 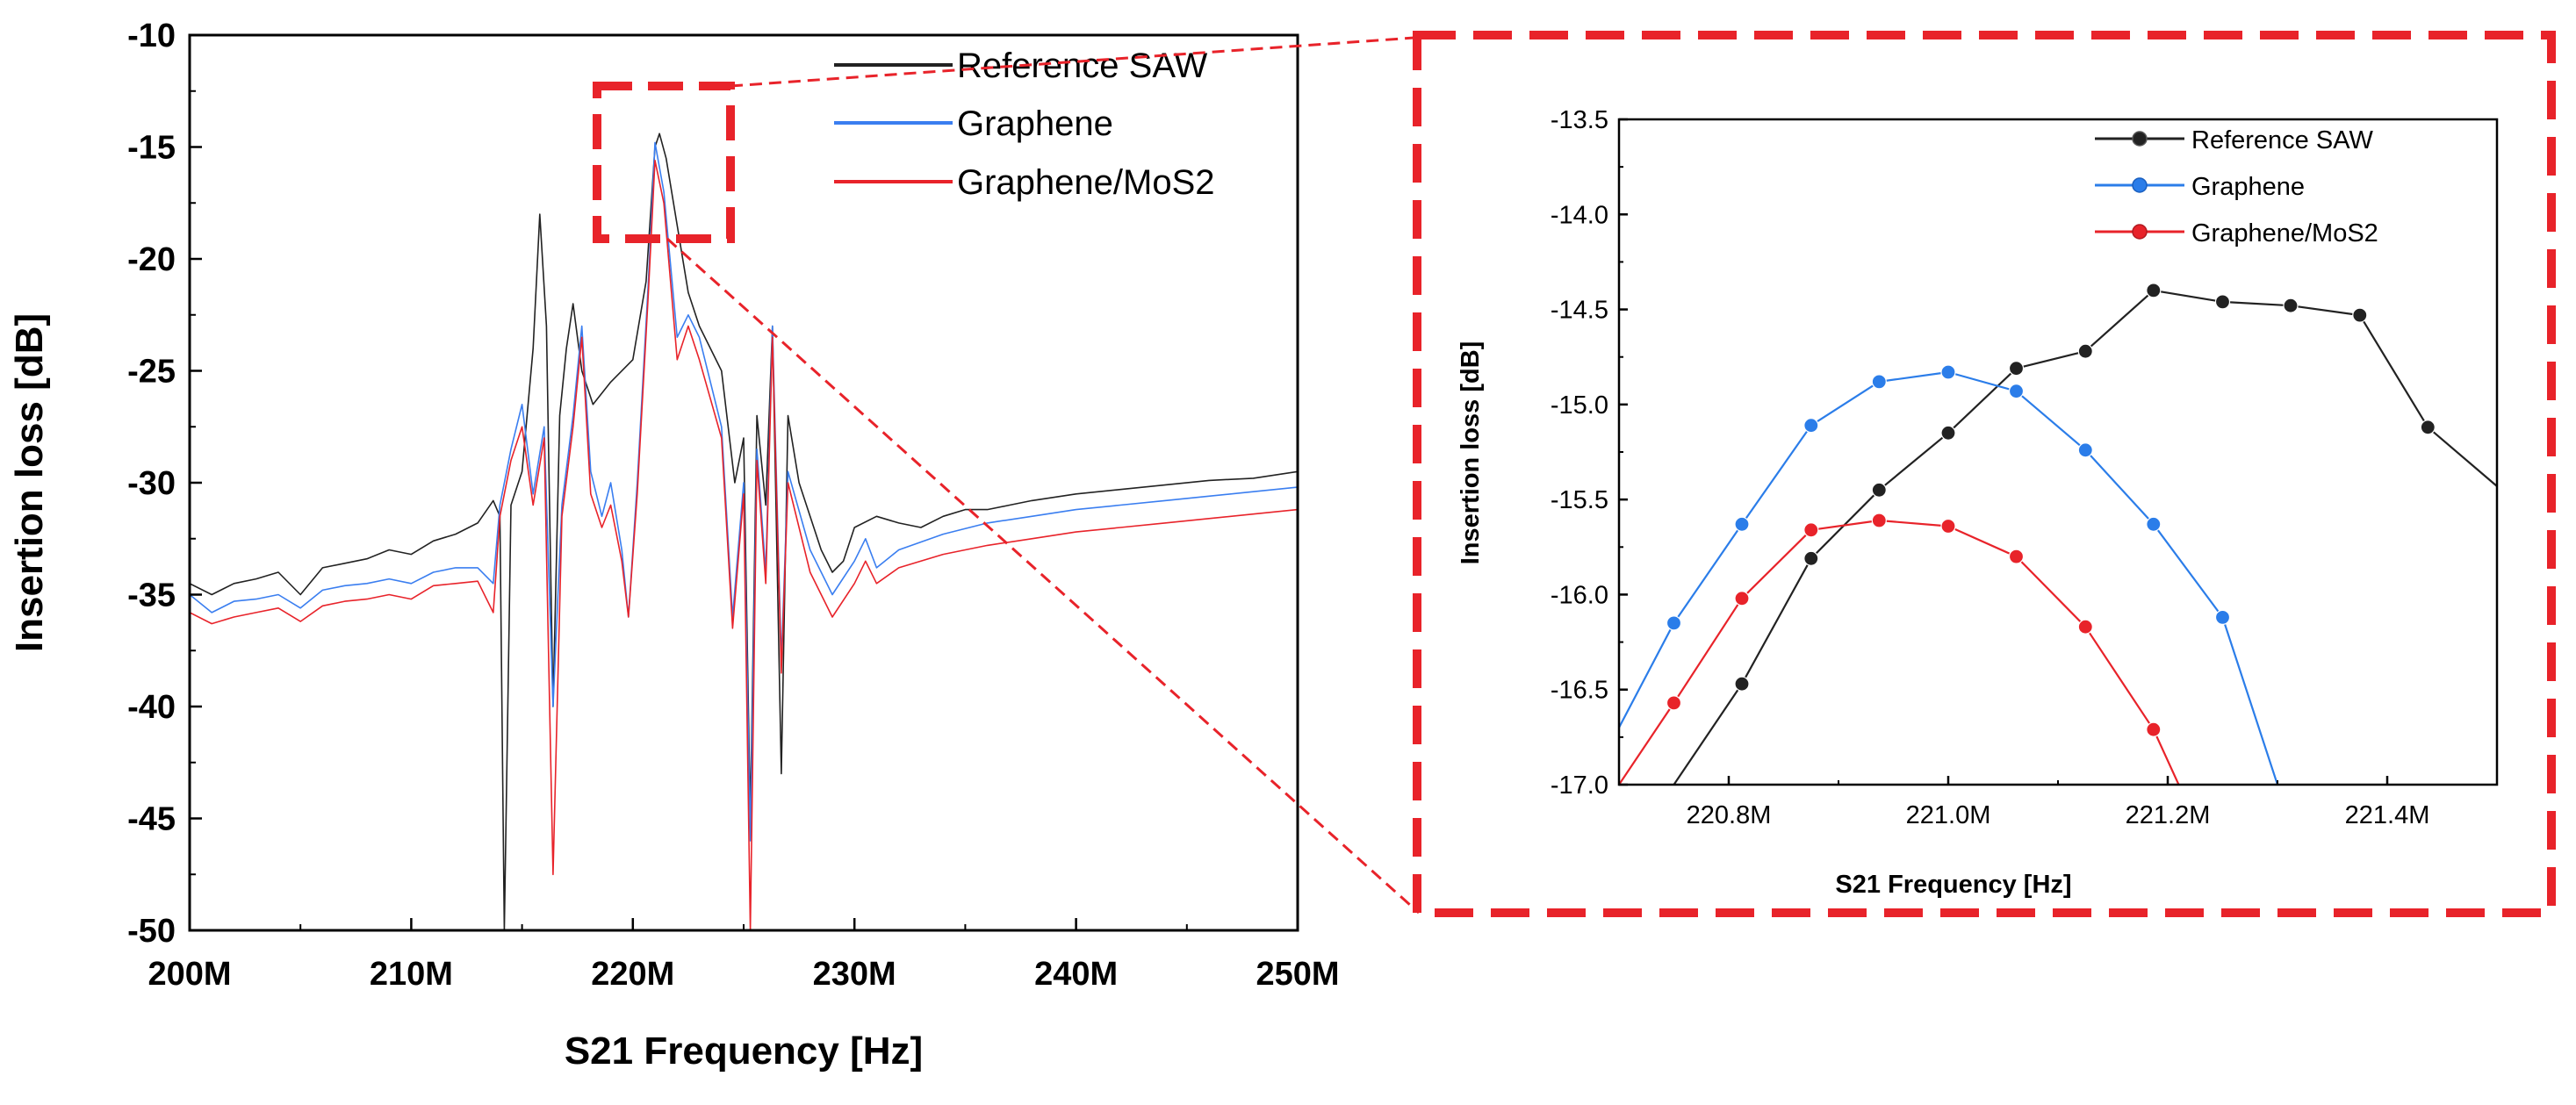 What do you see at coordinates (151, 931) in the screenshot?
I see `main-y-tick-label-0: -50` at bounding box center [151, 931].